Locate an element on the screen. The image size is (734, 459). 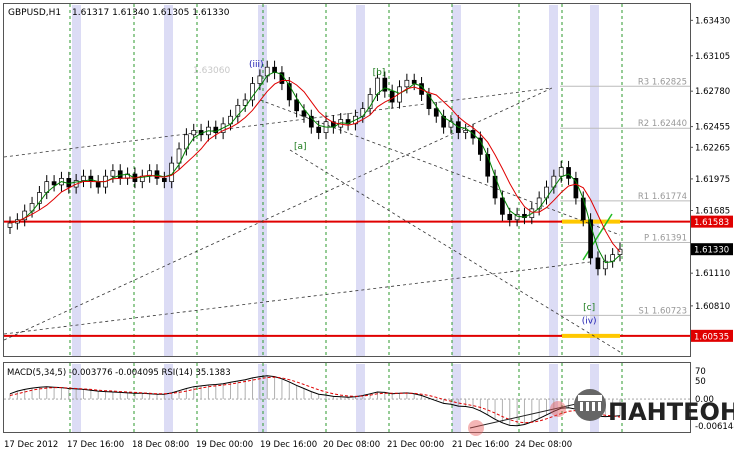
ytick-label-2: 1.62780 is located at coordinates (712, 92).